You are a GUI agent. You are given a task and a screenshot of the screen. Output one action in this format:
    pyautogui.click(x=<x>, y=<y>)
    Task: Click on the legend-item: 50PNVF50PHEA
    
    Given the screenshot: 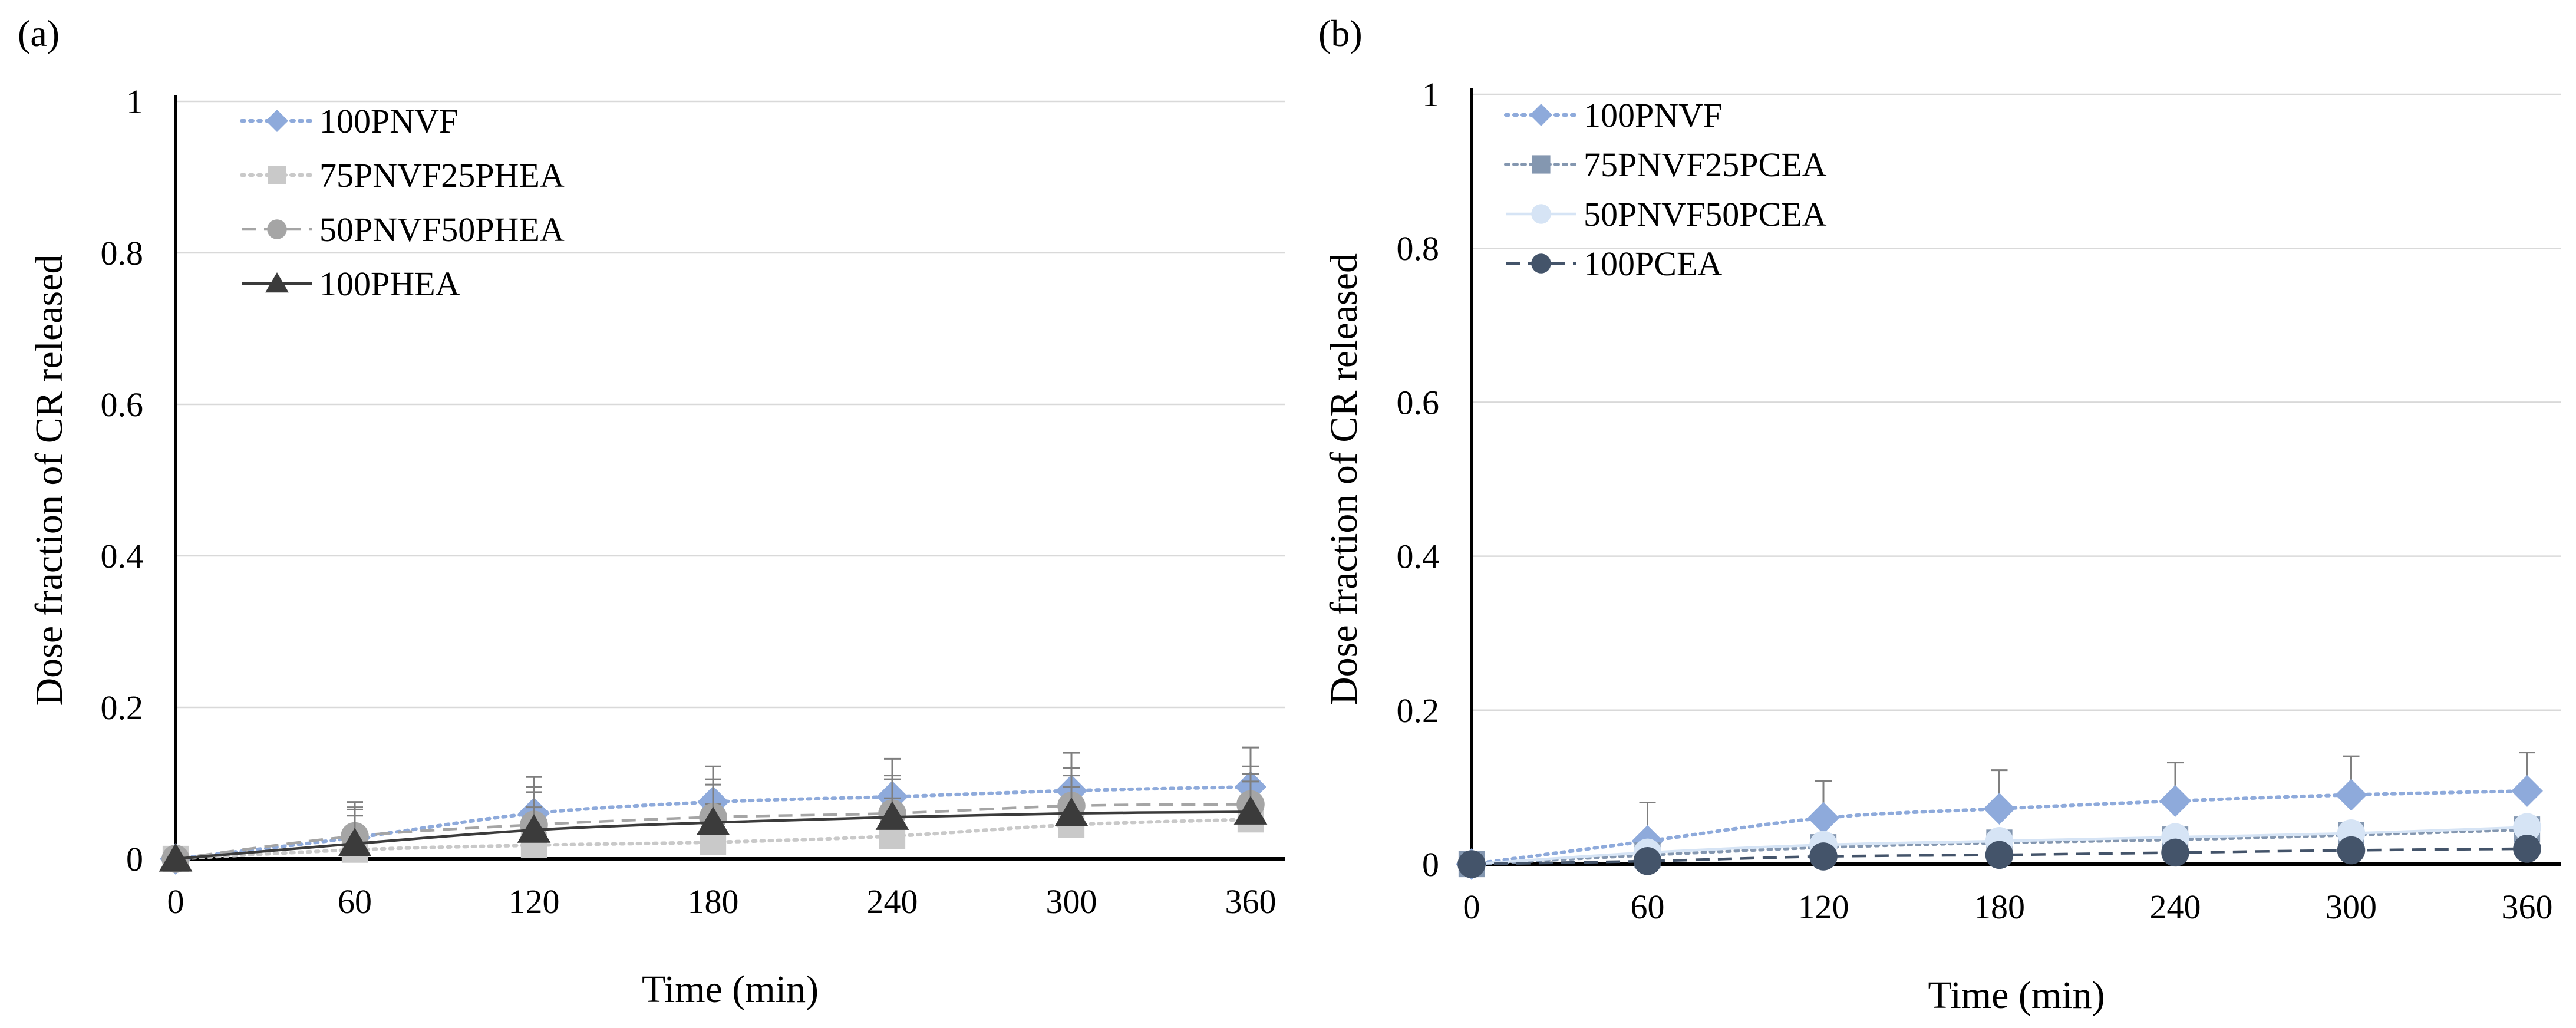 What is the action you would take?
    pyautogui.click(x=404, y=229)
    